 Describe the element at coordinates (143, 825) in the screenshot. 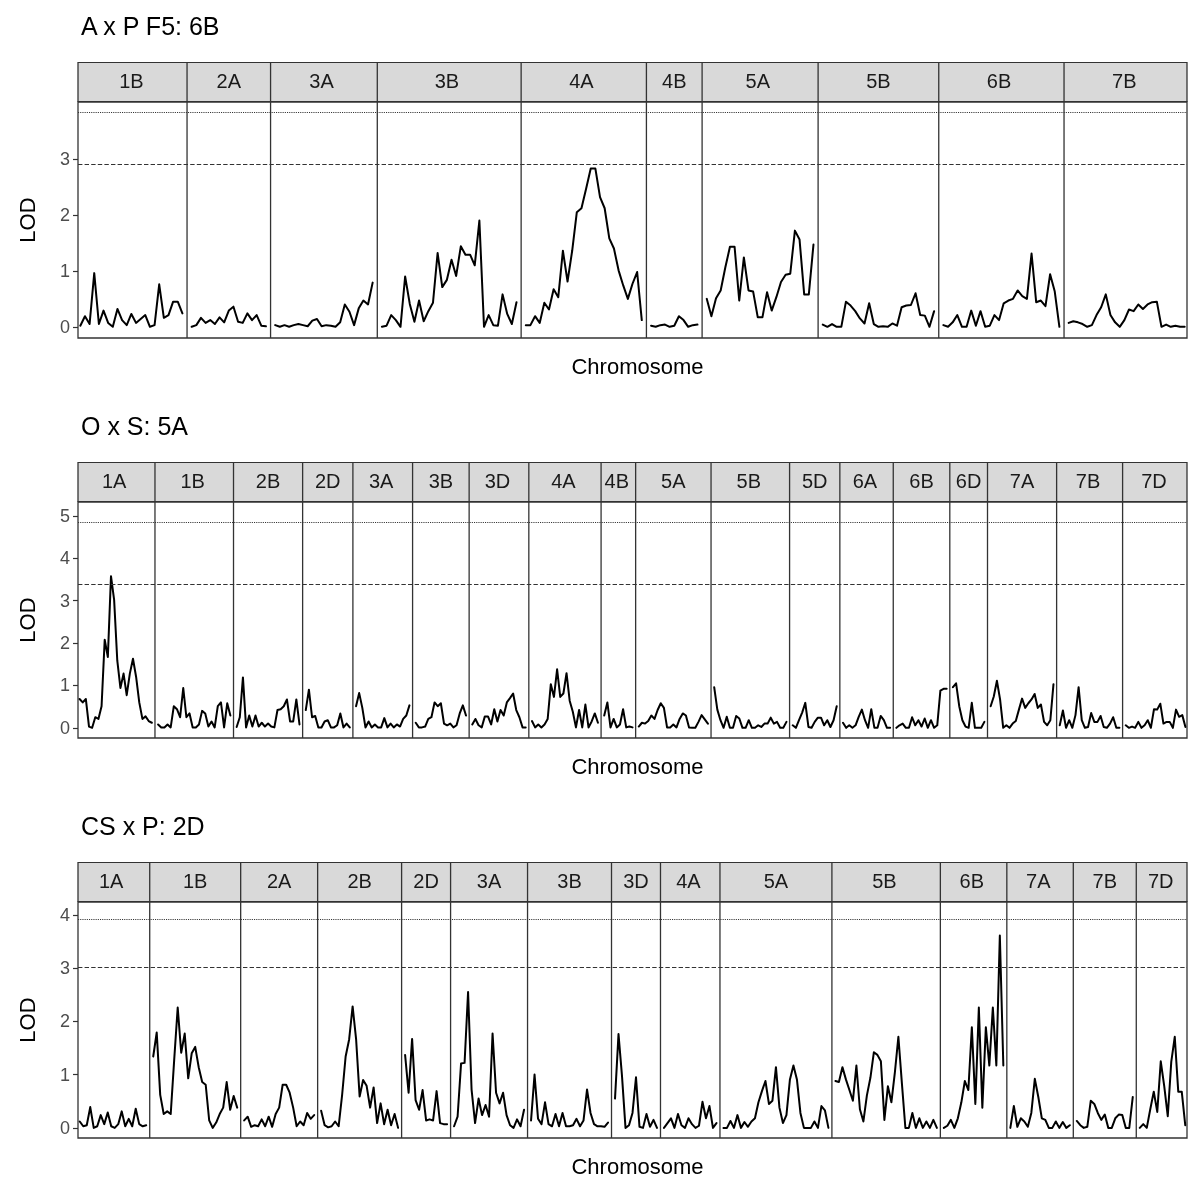

I see `chart-title: CS x P: 2D` at that location.